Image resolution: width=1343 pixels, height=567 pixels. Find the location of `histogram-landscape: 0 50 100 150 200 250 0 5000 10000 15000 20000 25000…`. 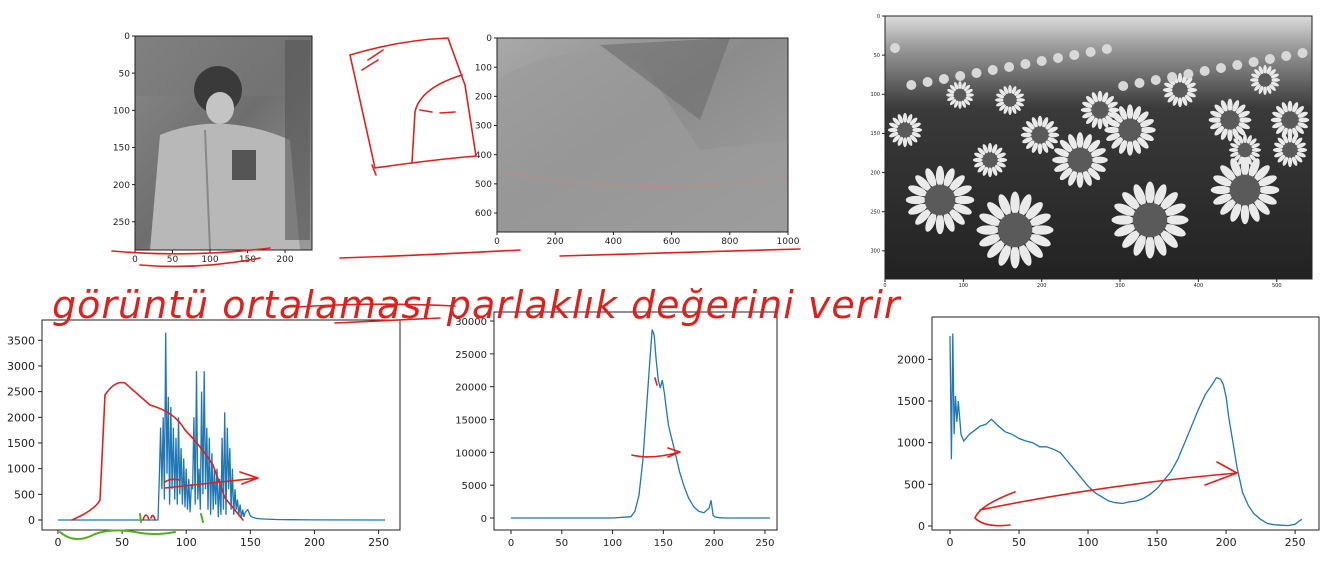

histogram-landscape: 0 50 100 150 200 250 0 5000 10000 15000 20000 25000… is located at coordinates (616, 430).